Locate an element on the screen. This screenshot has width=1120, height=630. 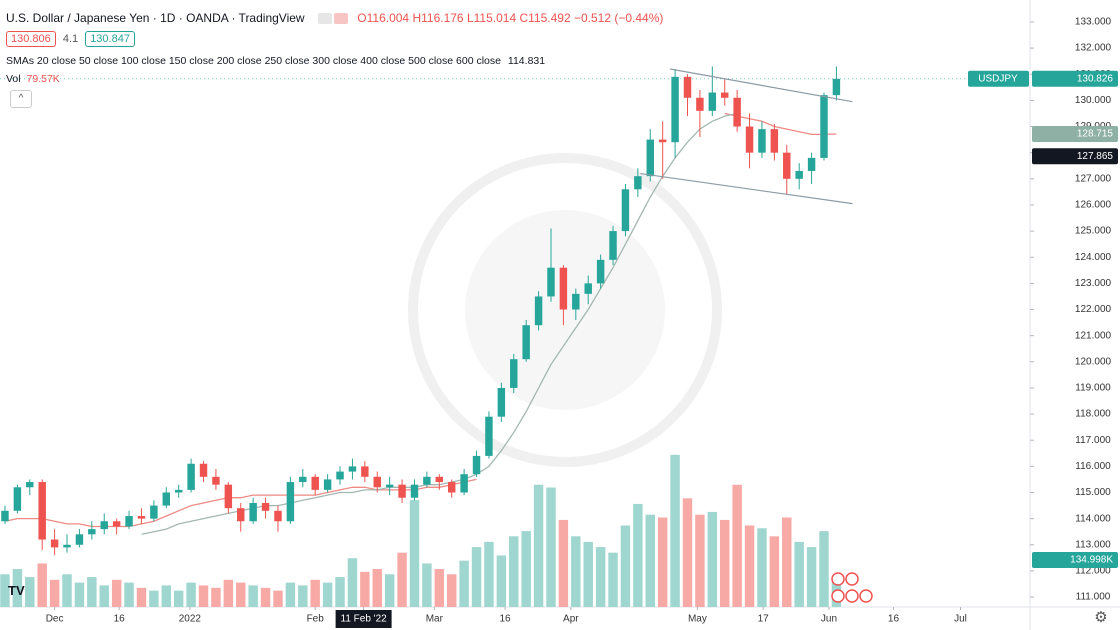
y-tick-label: 126.000 is located at coordinates (1093, 205).